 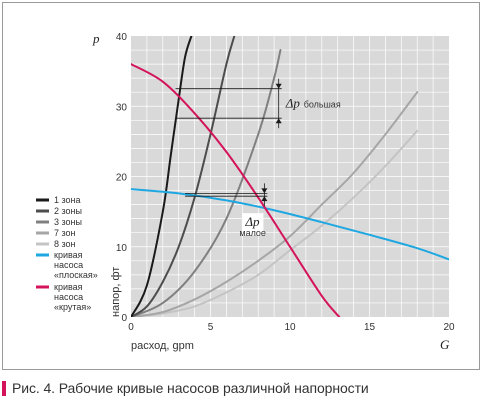 I want to click on y-axis-symbol: p, so click(x=96, y=38).